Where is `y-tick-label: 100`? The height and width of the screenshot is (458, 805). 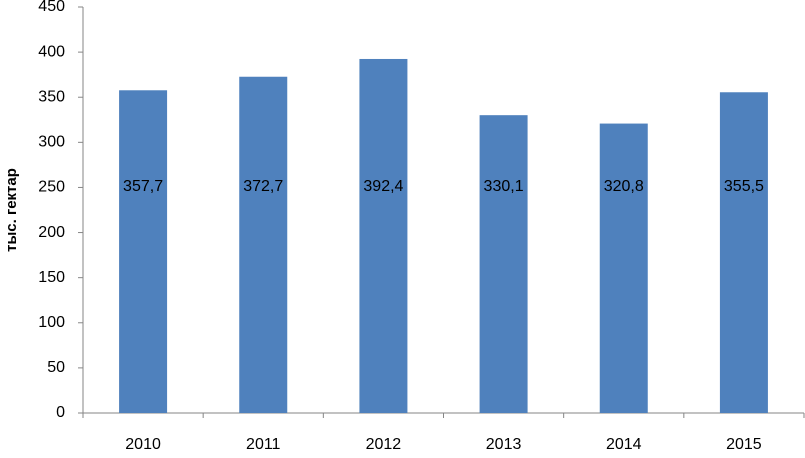
y-tick-label: 100 is located at coordinates (51, 322).